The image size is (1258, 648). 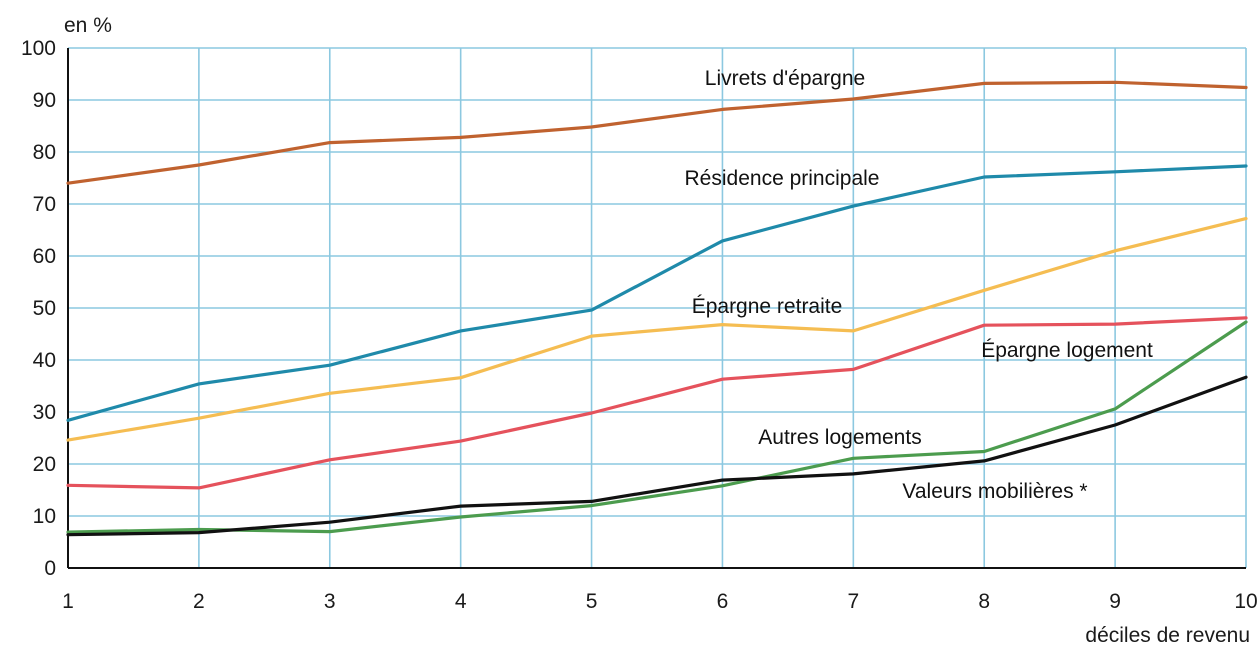 What do you see at coordinates (44, 516) in the screenshot?
I see `y-tick-label-10: 10` at bounding box center [44, 516].